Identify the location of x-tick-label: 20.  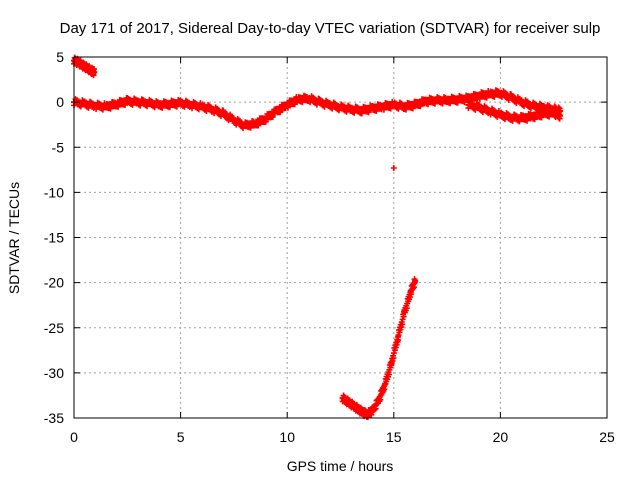
(501, 437).